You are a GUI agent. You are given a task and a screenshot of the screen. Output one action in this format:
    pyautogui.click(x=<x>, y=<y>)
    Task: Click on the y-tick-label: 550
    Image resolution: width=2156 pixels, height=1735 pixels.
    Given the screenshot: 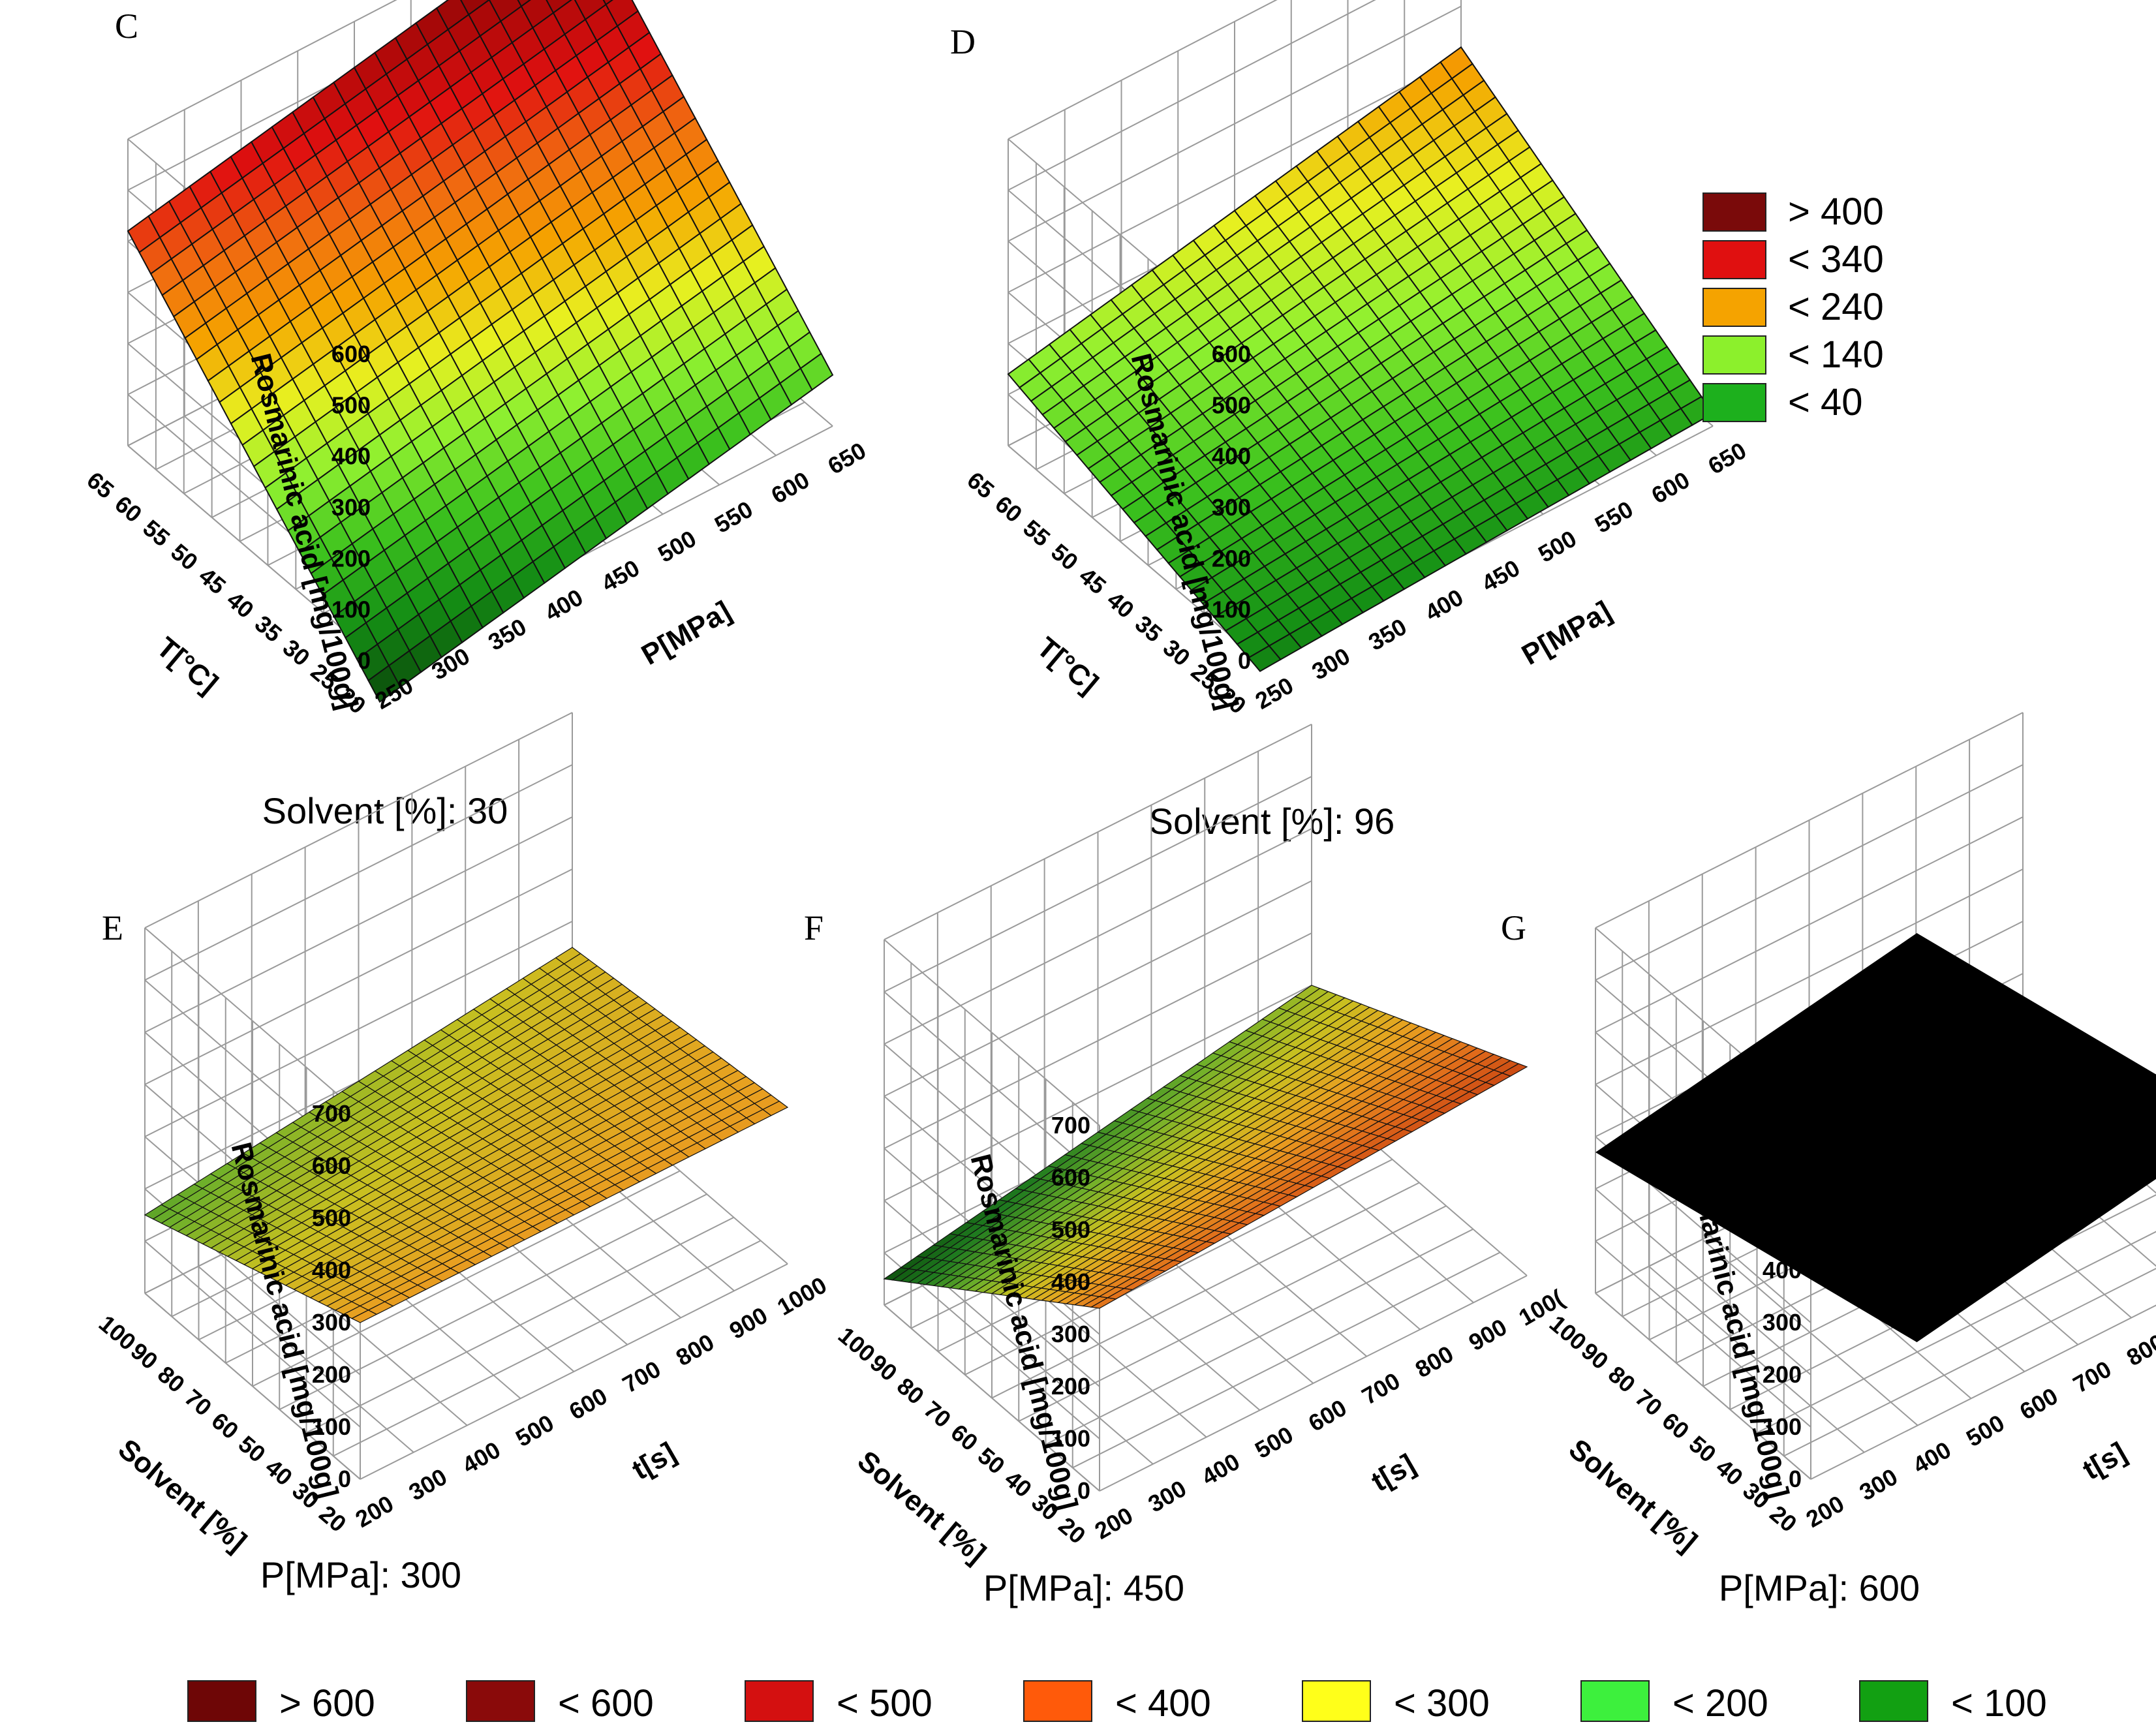 What is the action you would take?
    pyautogui.click(x=734, y=517)
    